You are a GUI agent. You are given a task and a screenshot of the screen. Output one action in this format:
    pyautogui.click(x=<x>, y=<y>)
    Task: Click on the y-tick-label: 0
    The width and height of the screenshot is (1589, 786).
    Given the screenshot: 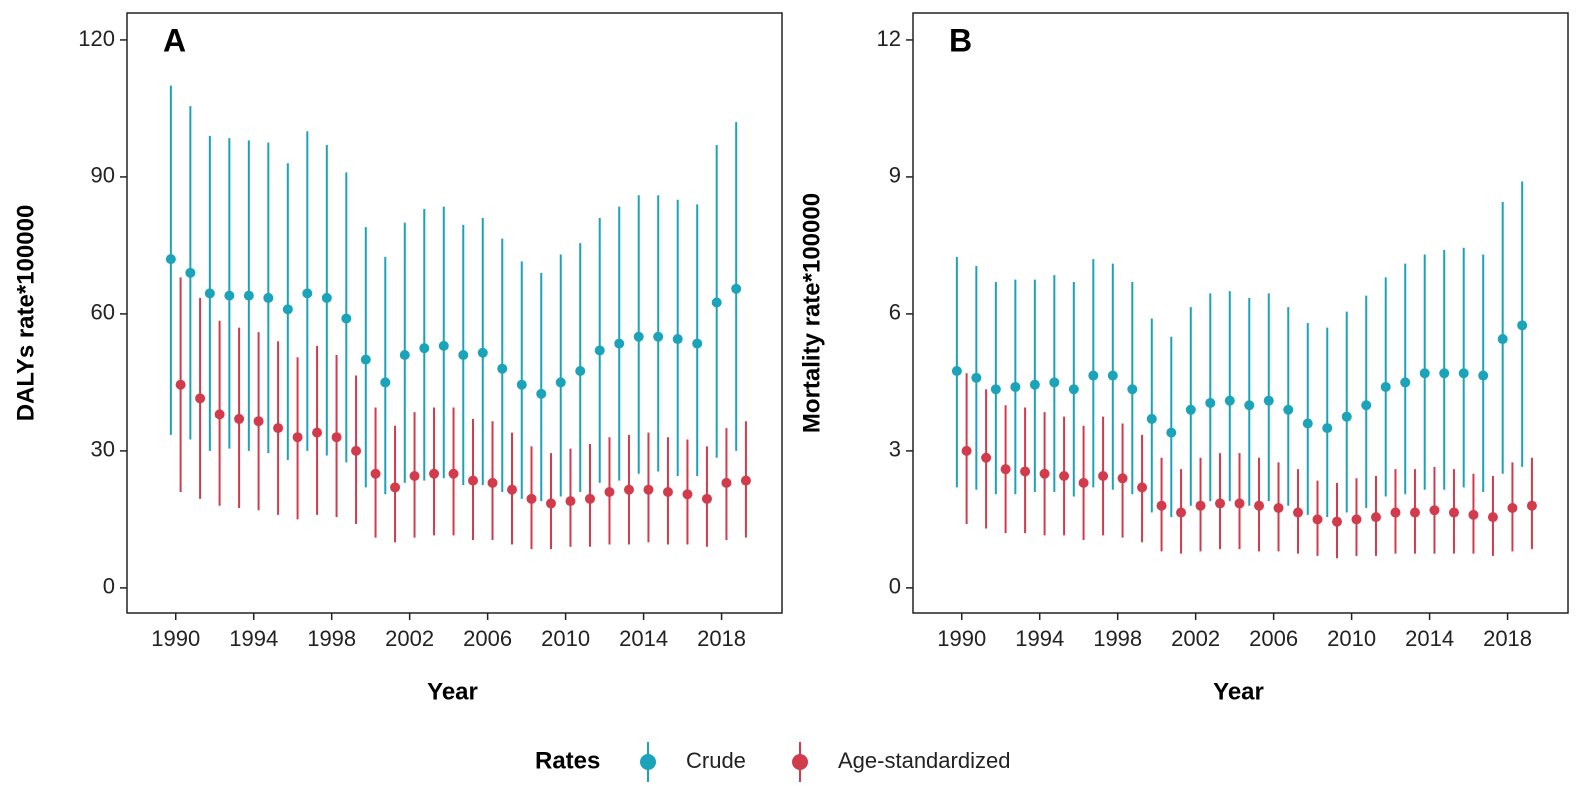 What is the action you would take?
    pyautogui.click(x=109, y=586)
    